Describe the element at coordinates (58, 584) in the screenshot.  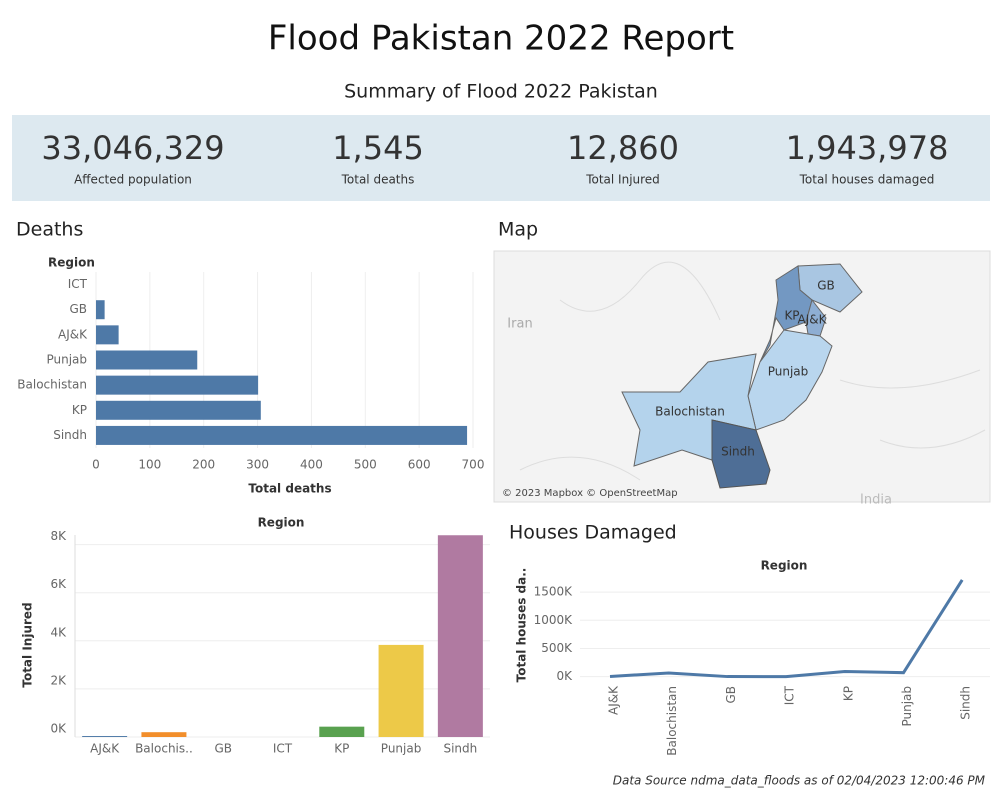
I see `y-tick-label: 6K` at that location.